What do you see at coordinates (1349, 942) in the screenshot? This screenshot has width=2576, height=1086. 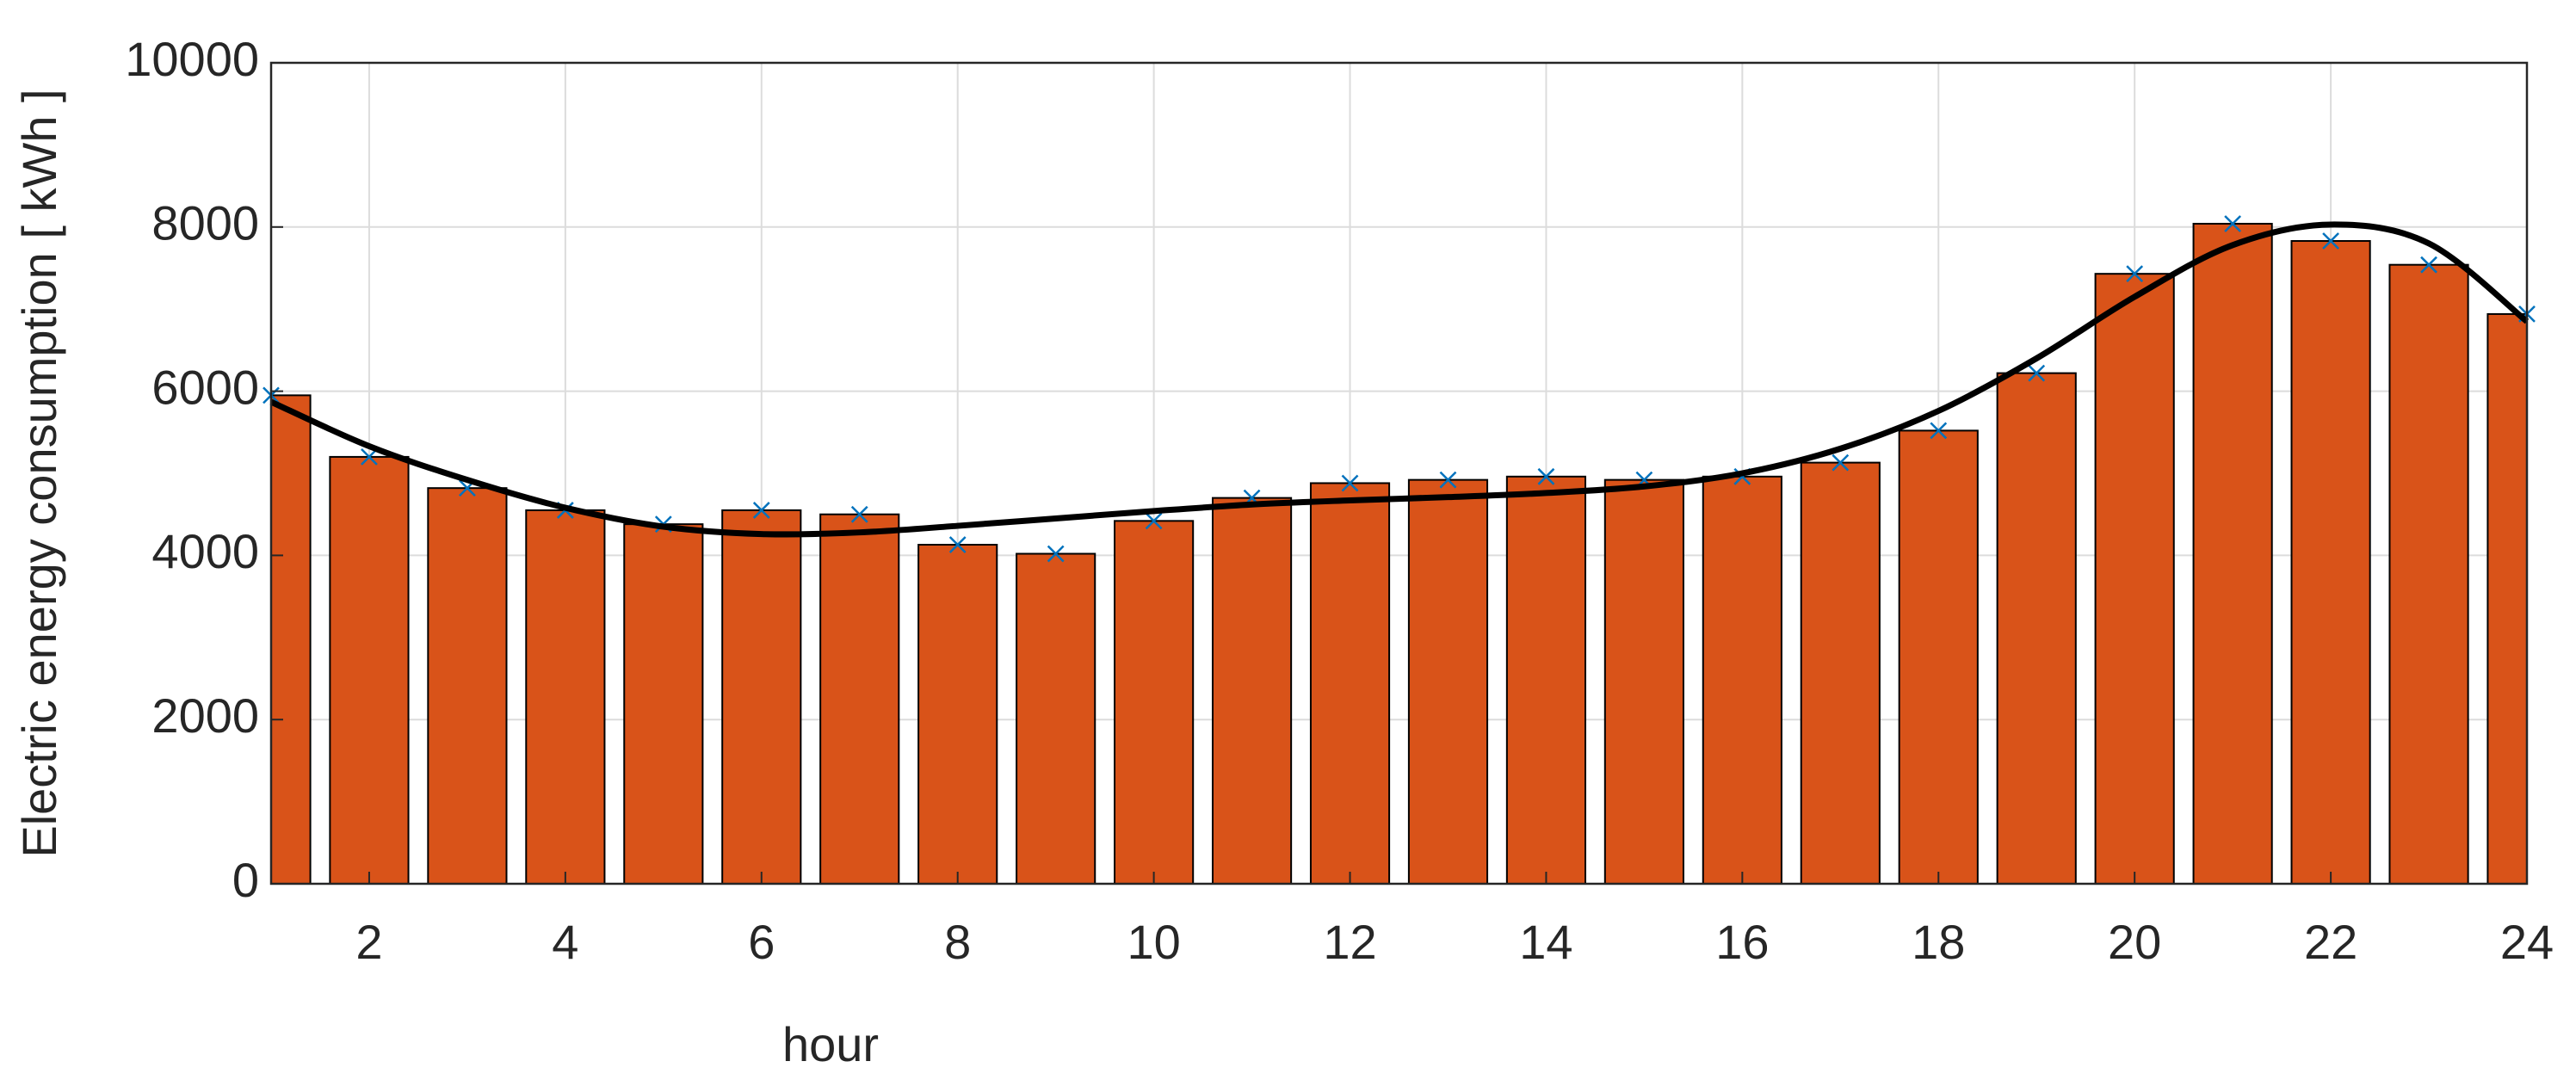 I see `x-tick-label: 12` at bounding box center [1349, 942].